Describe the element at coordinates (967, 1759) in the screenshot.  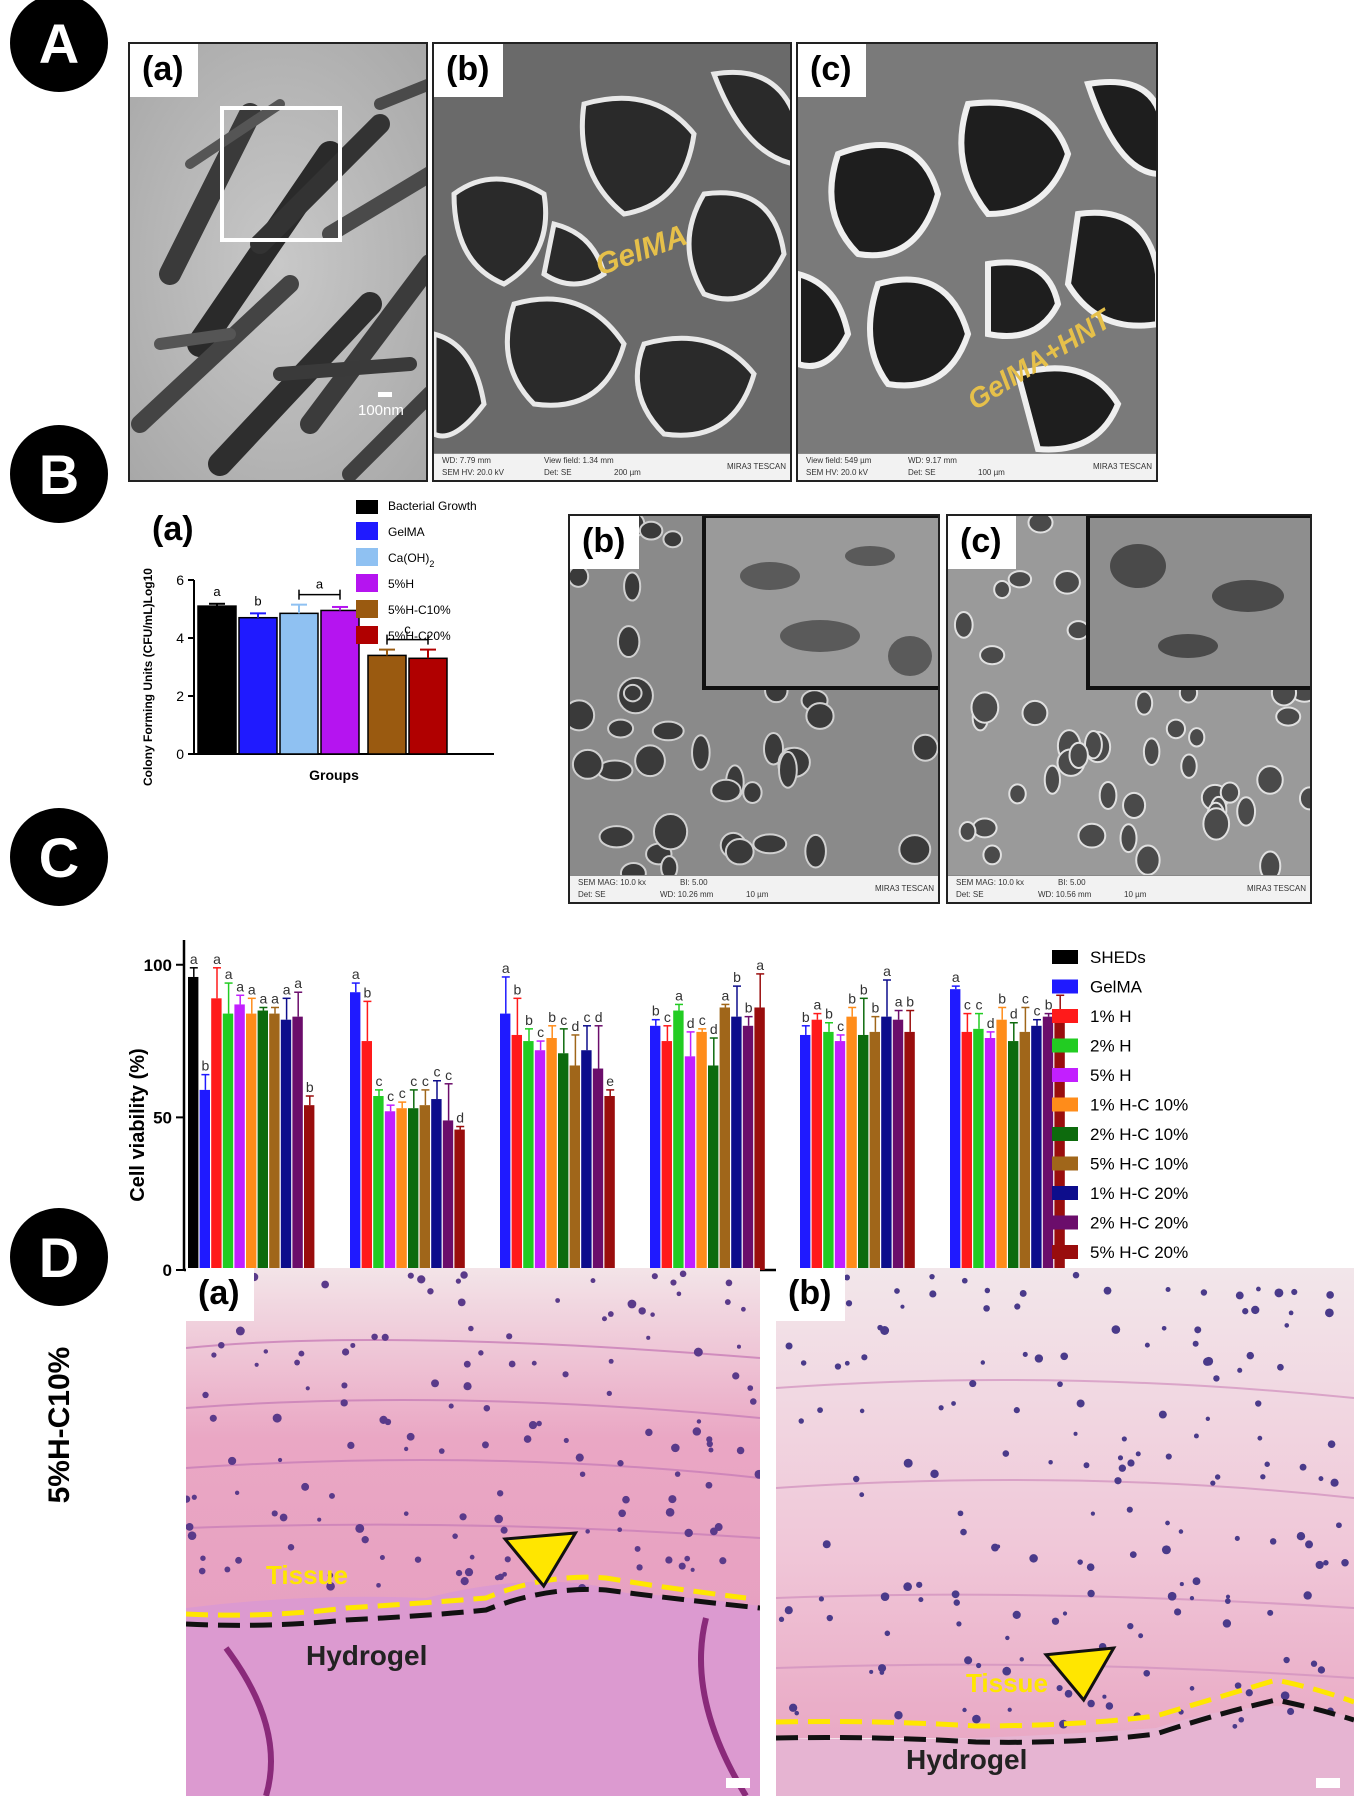
I see `hydrogel-label-b: Hydrogel` at that location.